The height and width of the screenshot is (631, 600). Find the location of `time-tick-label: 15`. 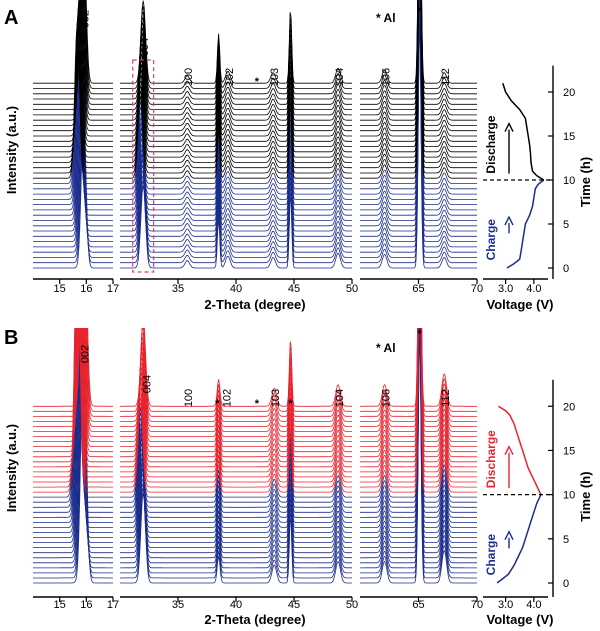

time-tick-label: 15 is located at coordinates (569, 451).